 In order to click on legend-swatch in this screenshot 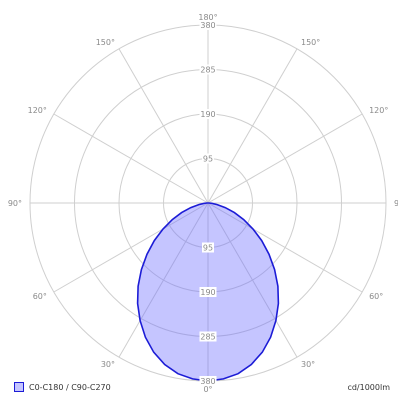, I will do `click(19, 387)`.